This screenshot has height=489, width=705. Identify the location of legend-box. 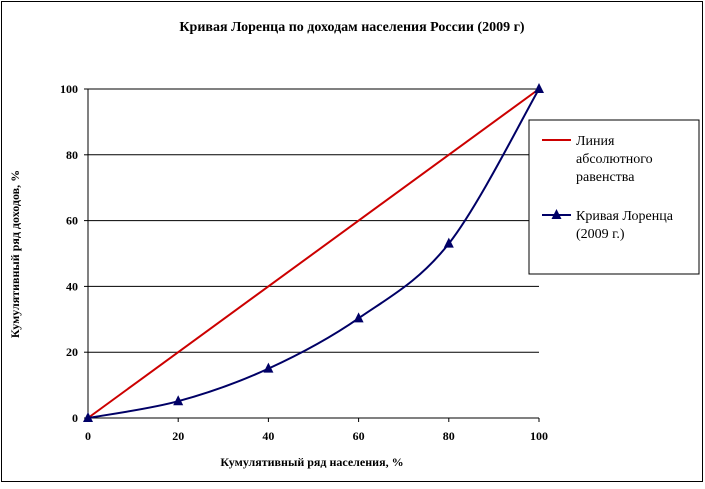
(614, 197).